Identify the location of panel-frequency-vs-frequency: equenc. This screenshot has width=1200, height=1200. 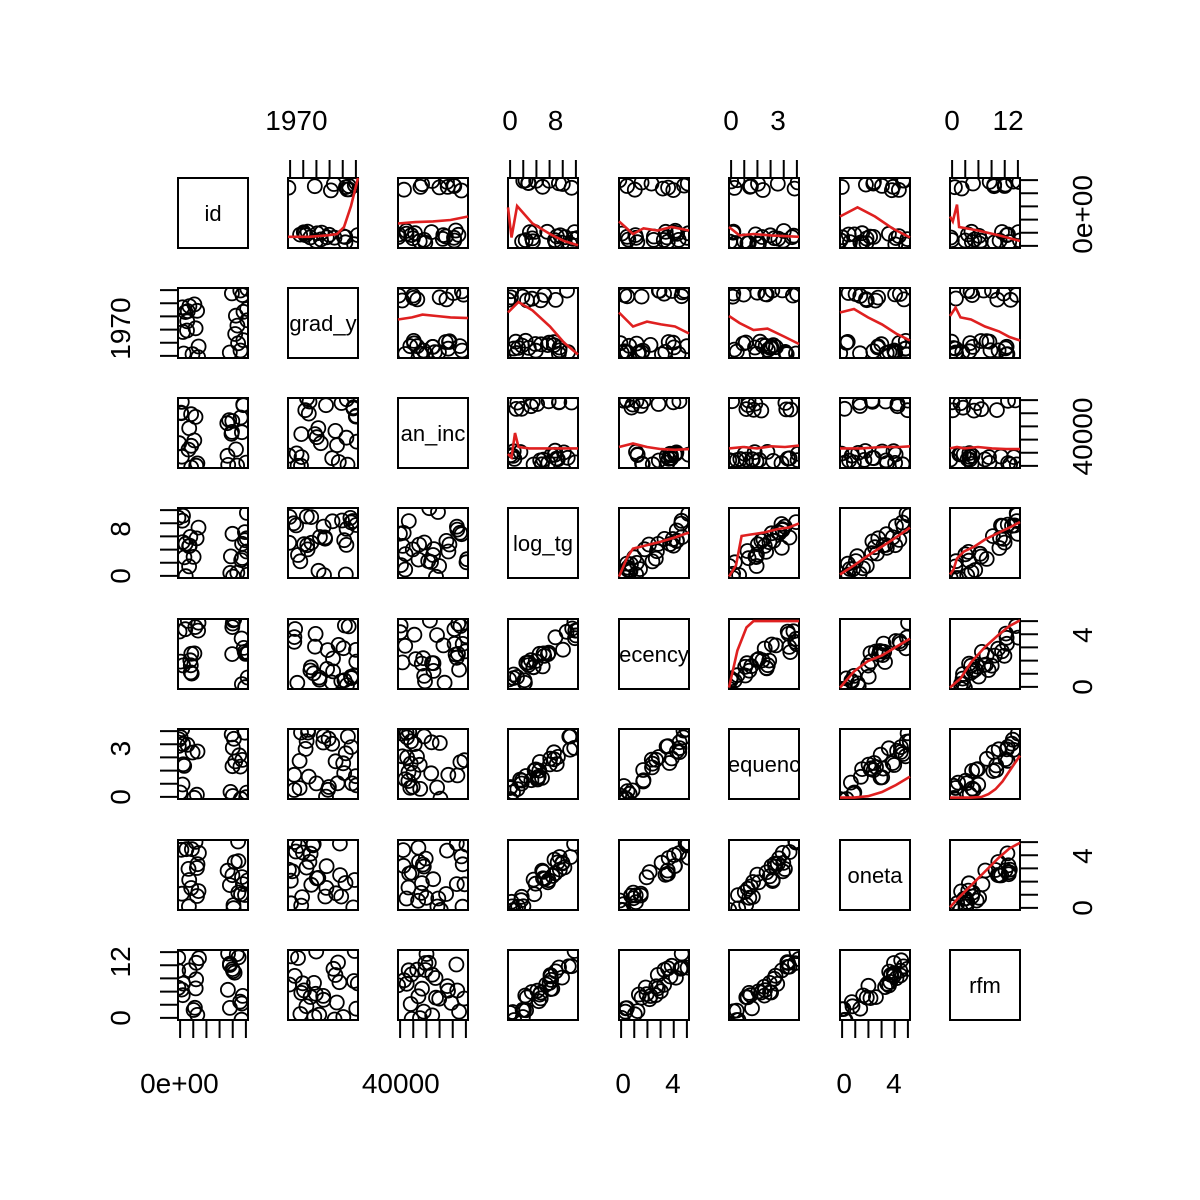
(764, 764).